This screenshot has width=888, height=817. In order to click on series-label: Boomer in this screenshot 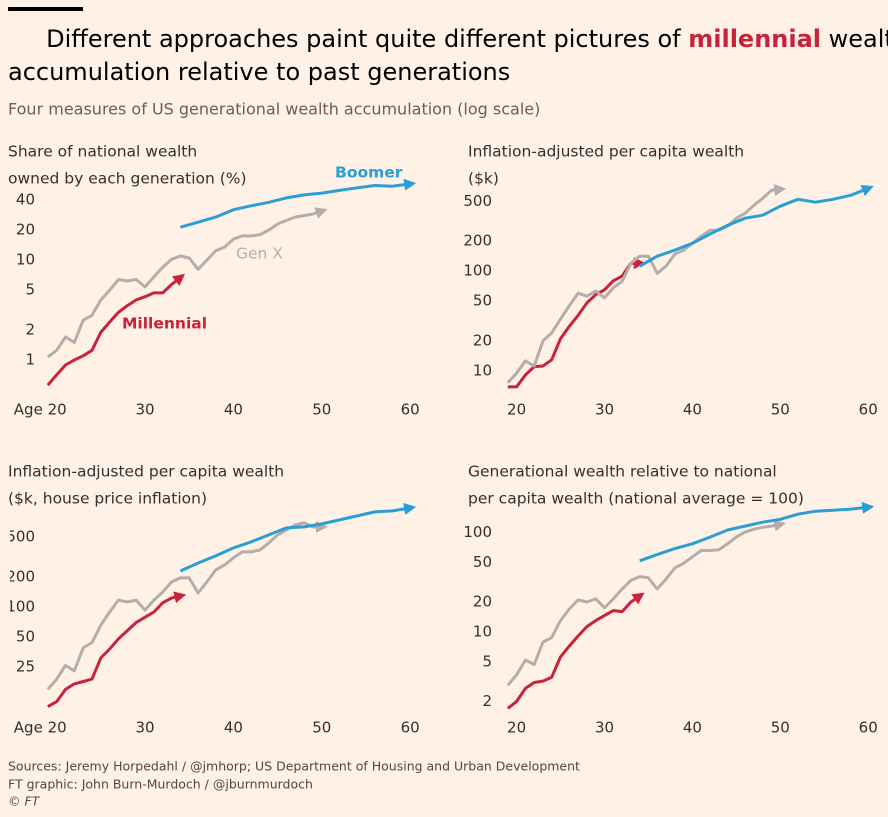, I will do `click(369, 173)`.